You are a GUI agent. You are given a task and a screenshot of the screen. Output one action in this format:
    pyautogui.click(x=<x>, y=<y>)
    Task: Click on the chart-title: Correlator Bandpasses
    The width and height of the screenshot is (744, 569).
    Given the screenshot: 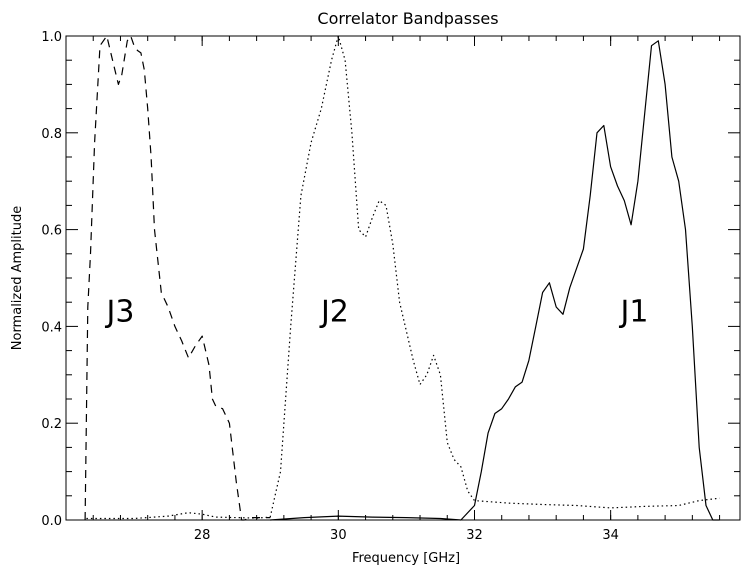 What is the action you would take?
    pyautogui.click(x=407, y=18)
    